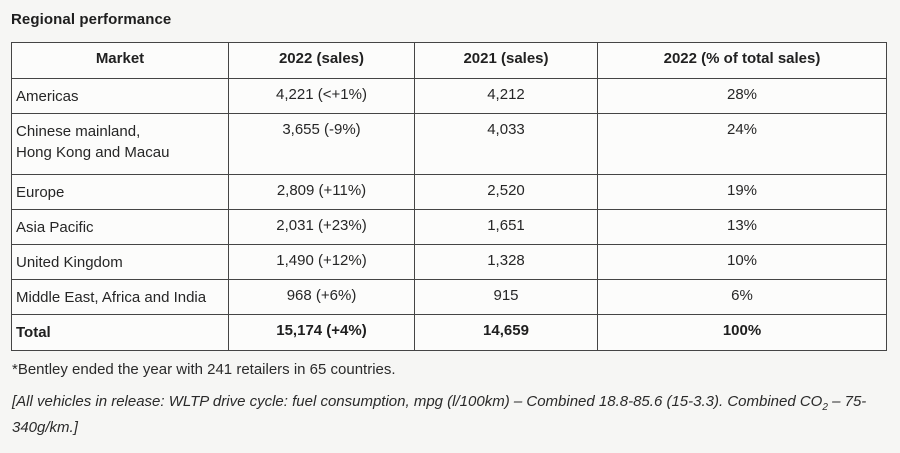 This screenshot has height=453, width=900. Describe the element at coordinates (120, 96) in the screenshot. I see `market-cell: Americas` at that location.